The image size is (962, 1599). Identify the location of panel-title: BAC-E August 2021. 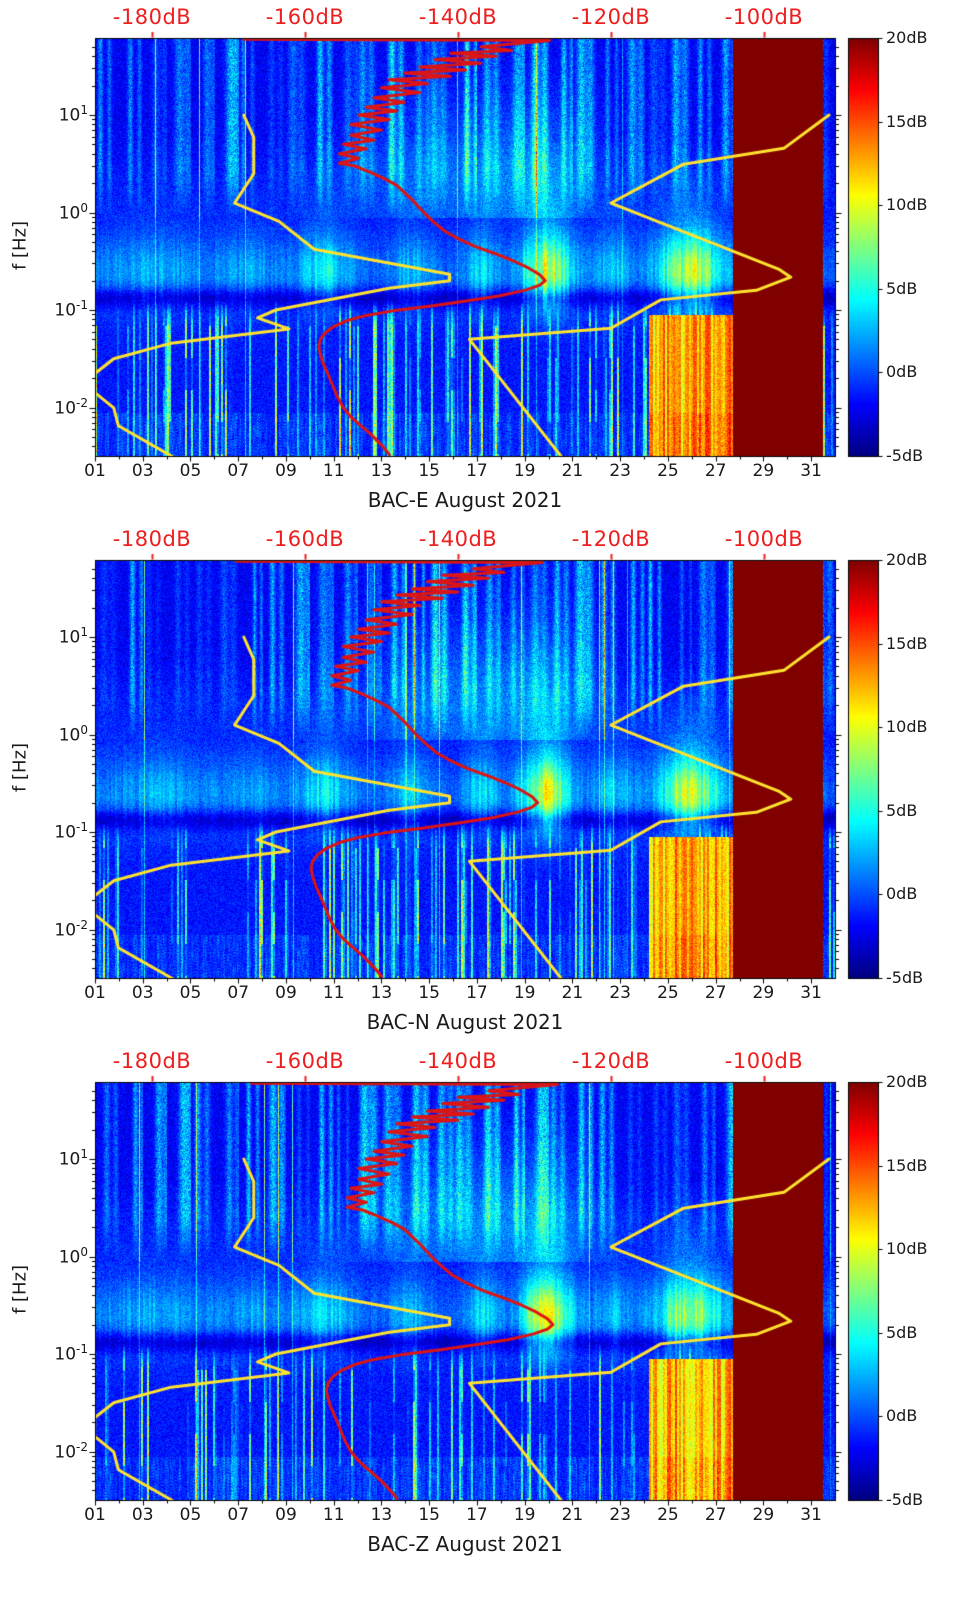
(465, 500).